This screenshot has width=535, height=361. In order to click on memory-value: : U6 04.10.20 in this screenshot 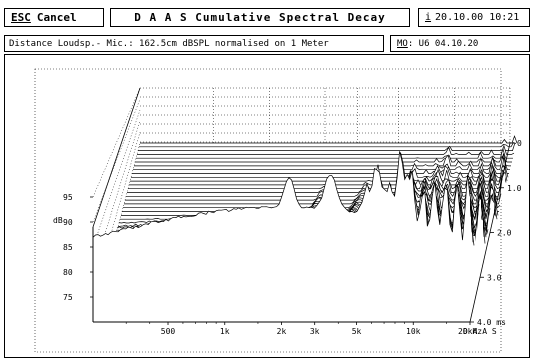, I will do `click(443, 44)`.